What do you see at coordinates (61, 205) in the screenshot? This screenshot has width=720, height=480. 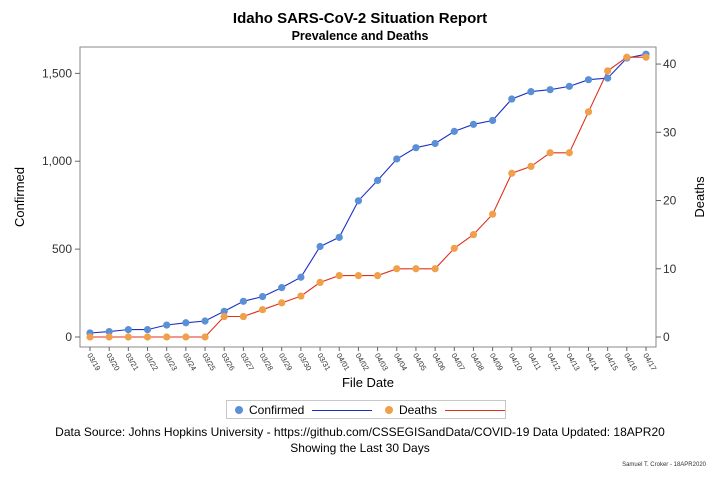 I see `y-axis-left: 0 500 1,000 1,500` at bounding box center [61, 205].